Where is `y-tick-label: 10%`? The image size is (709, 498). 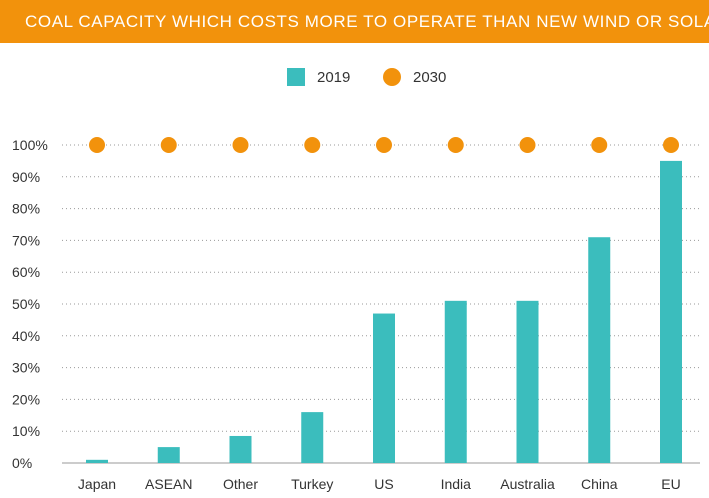
y-tick-label: 10% is located at coordinates (26, 431).